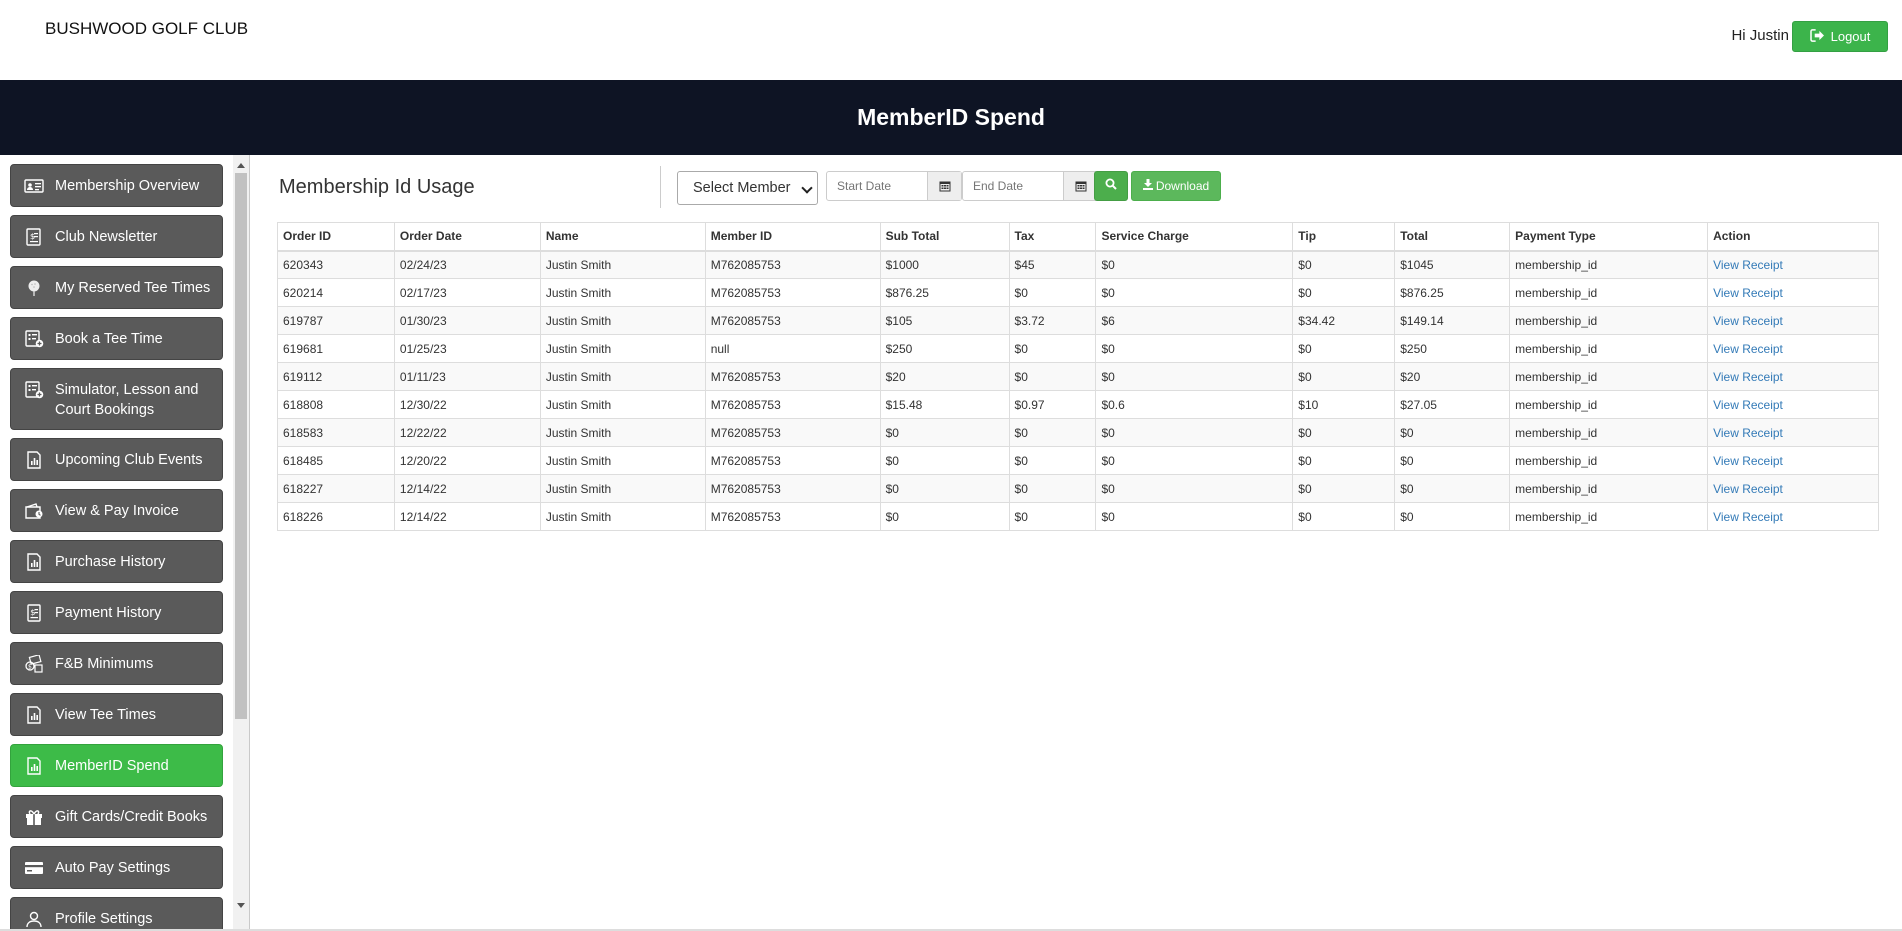  What do you see at coordinates (792, 237) in the screenshot?
I see `column-header: Member ID` at bounding box center [792, 237].